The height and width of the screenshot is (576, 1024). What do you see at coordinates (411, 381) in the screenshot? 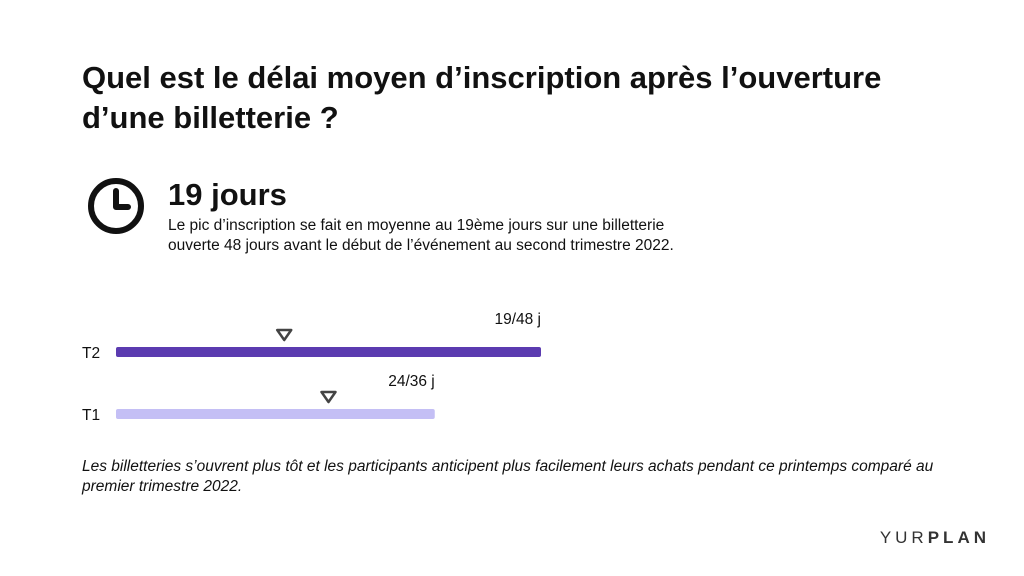
I see `data-label-t1: 24/36 j` at bounding box center [411, 381].